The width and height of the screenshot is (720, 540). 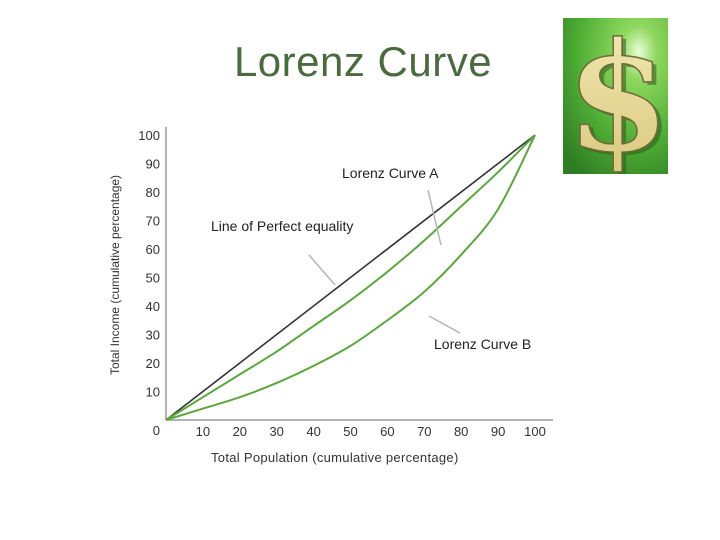 What do you see at coordinates (371, 431) in the screenshot?
I see `x-tick-labels: 10 20 30 40 50 60 70 80 90 100` at bounding box center [371, 431].